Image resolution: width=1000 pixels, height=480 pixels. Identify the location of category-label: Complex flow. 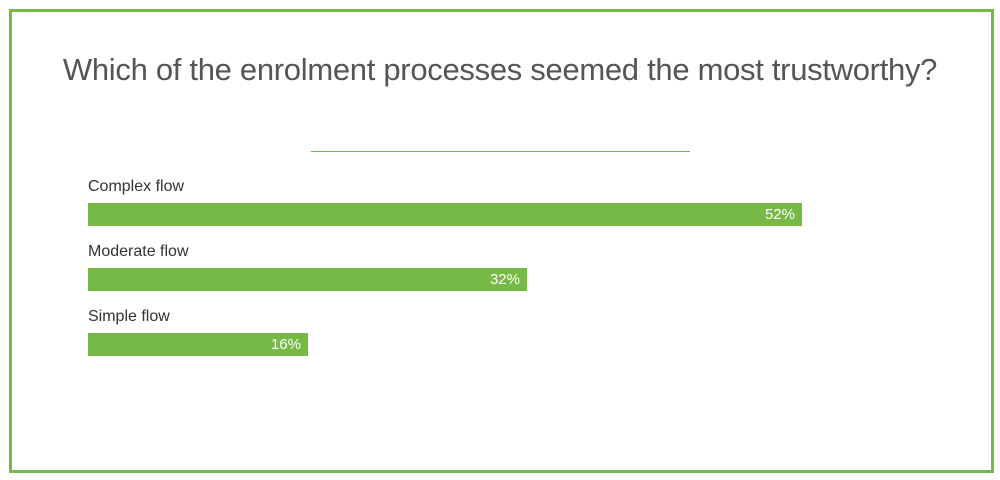
(136, 186).